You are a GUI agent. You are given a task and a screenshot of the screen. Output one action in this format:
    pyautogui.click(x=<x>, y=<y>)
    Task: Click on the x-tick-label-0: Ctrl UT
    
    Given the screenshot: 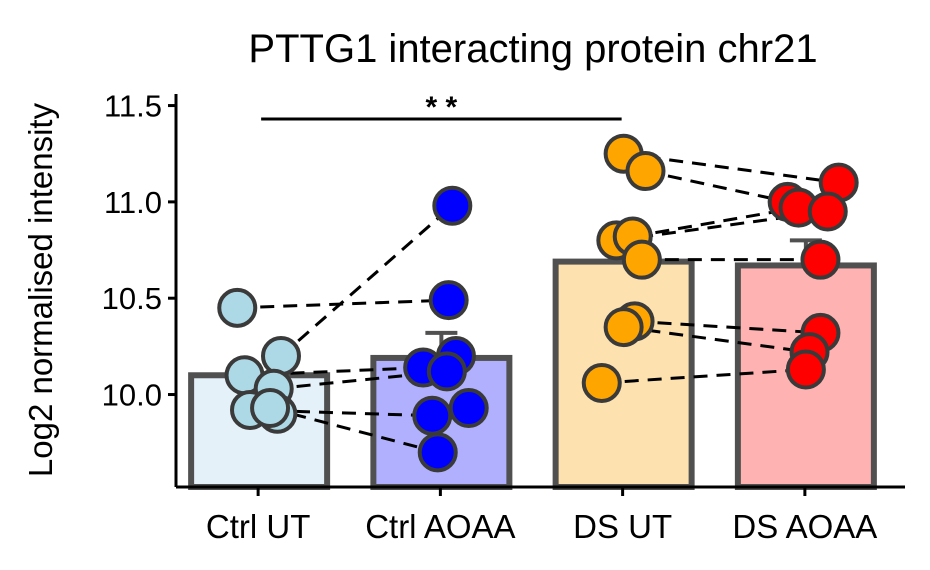 What is the action you would take?
    pyautogui.click(x=258, y=526)
    